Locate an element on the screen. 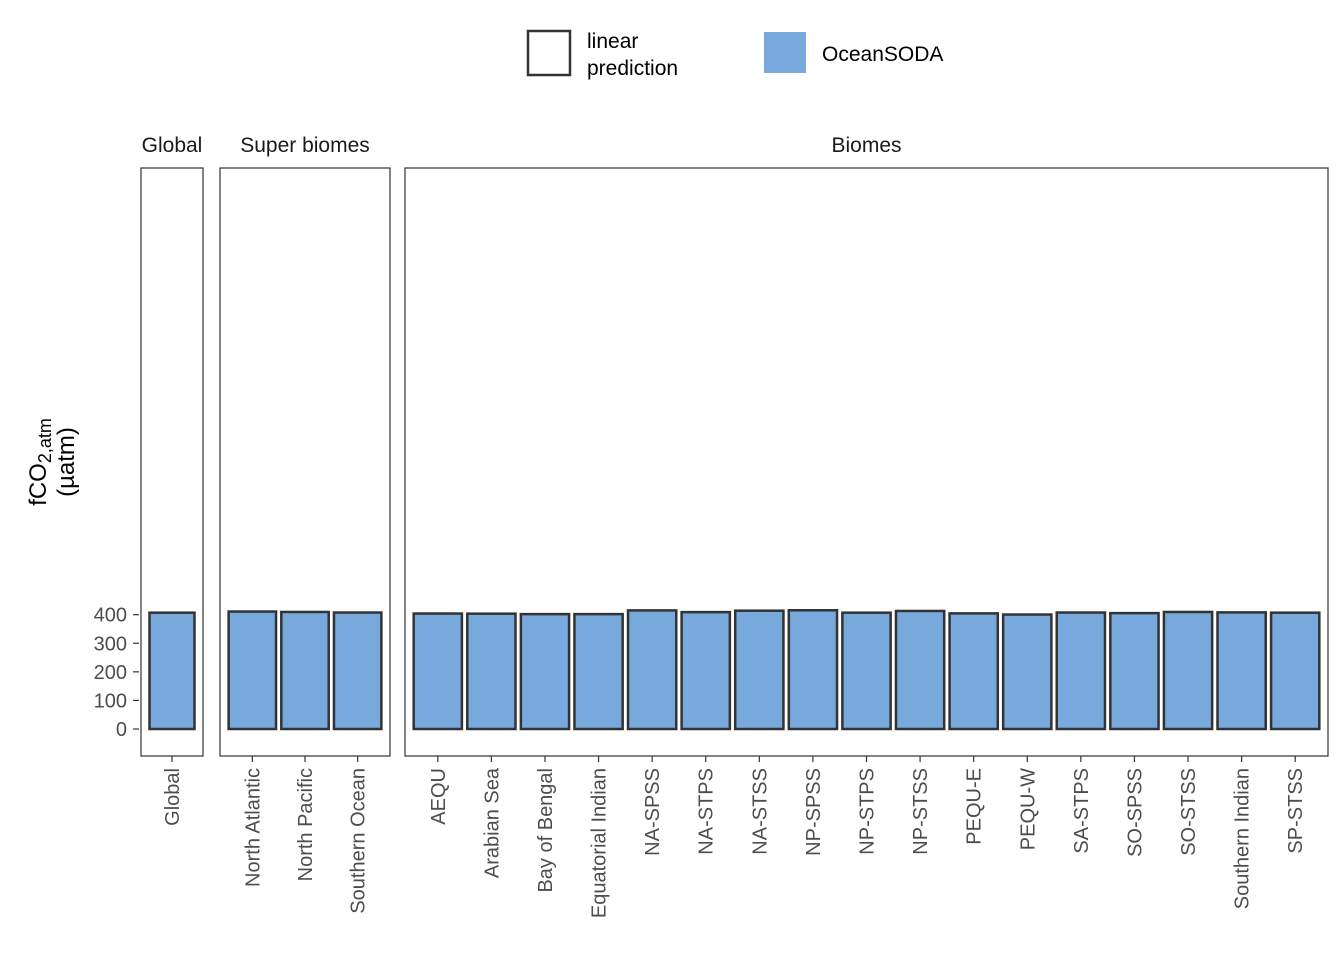  bar-linear-prediction-na-stss is located at coordinates (759, 670).